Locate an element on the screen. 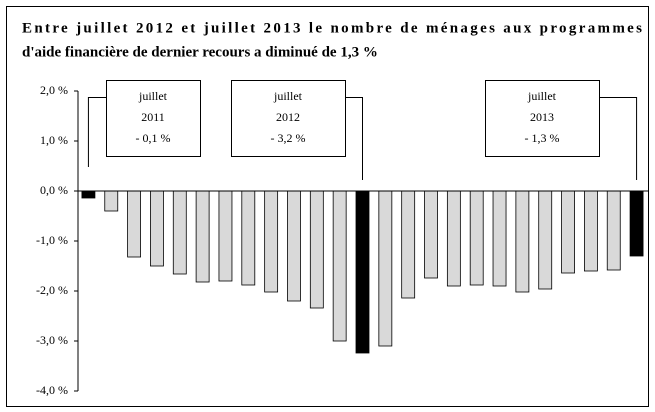 The image size is (655, 412). y-tick-label: -4,0 % is located at coordinates (52, 390).